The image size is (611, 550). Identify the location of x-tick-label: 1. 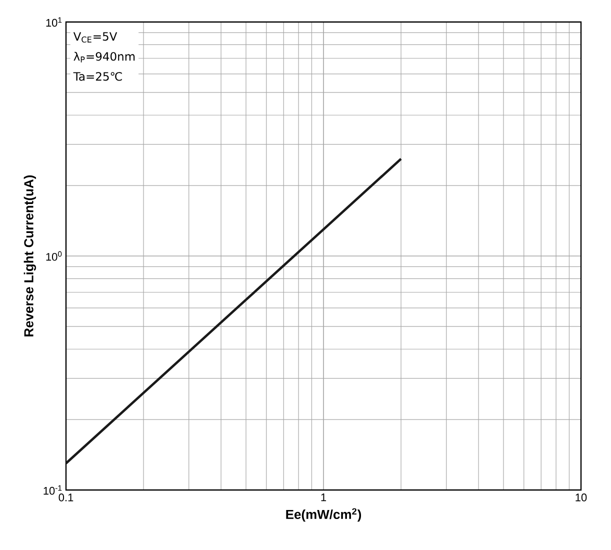
(323, 498).